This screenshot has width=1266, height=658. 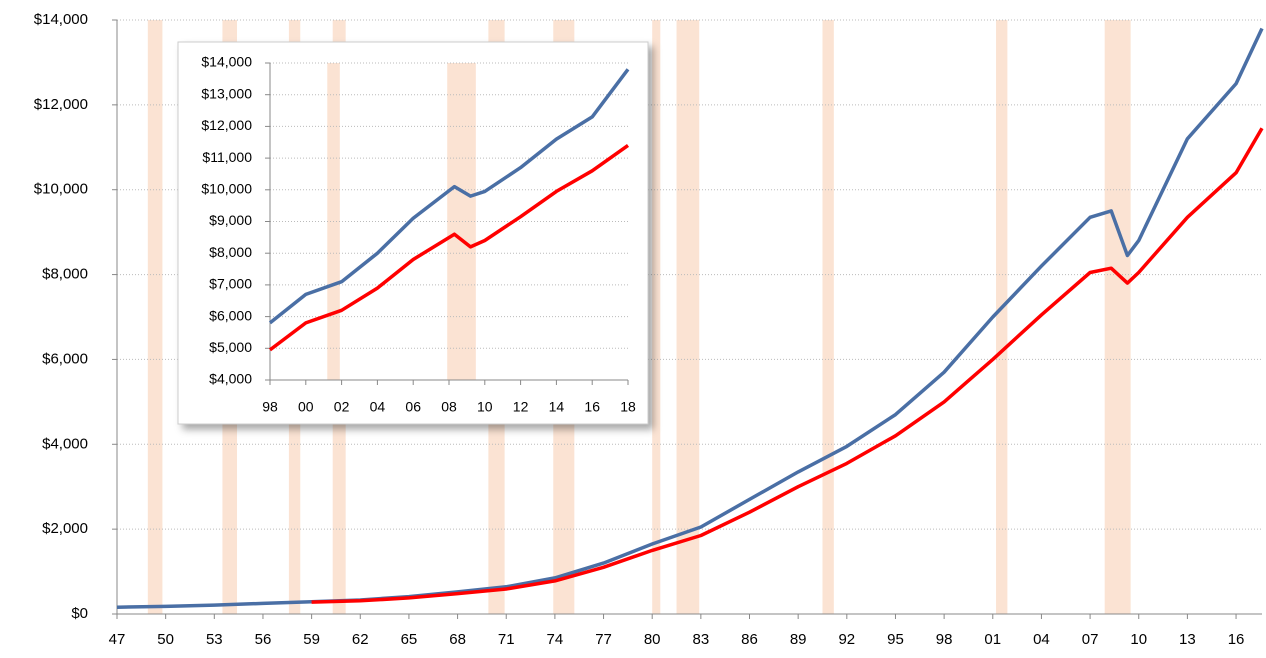 What do you see at coordinates (1187, 639) in the screenshot?
I see `x-tick-label: 13` at bounding box center [1187, 639].